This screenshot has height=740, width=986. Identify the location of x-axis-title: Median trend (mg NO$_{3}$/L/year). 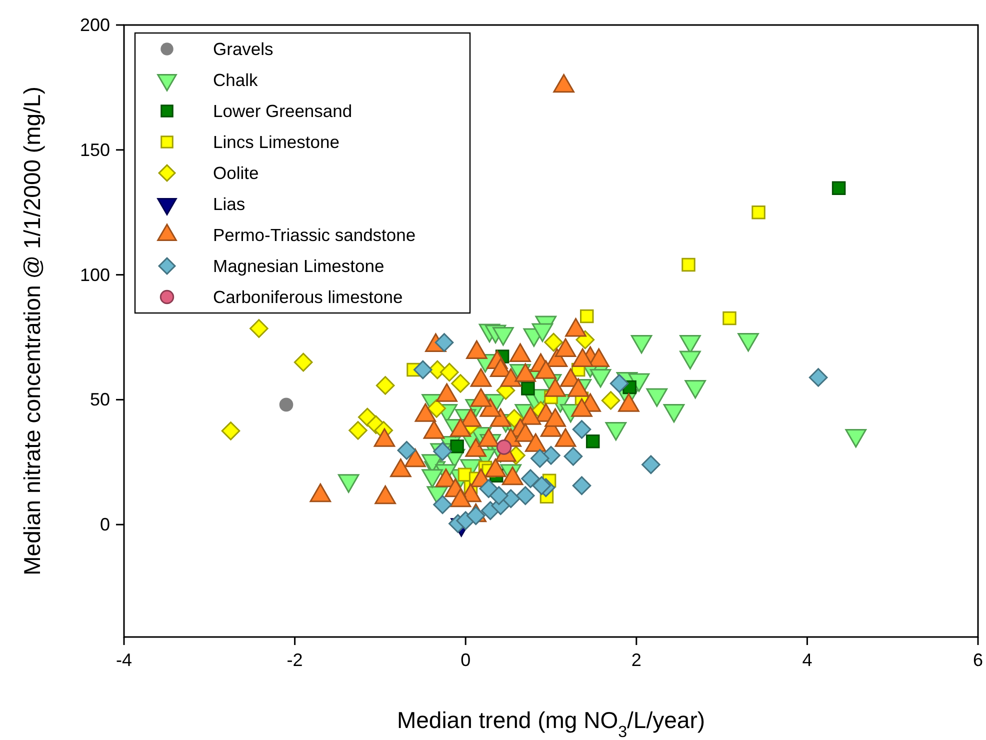
(551, 723).